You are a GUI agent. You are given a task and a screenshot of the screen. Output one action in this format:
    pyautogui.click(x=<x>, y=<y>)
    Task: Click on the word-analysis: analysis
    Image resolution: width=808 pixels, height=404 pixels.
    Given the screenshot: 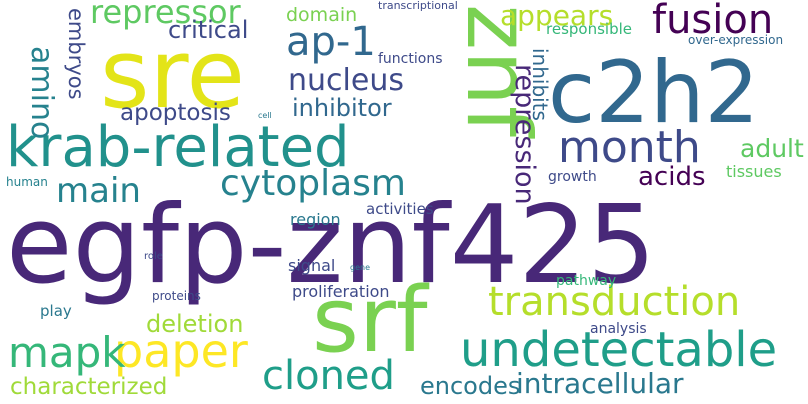 What is the action you would take?
    pyautogui.click(x=618, y=329)
    